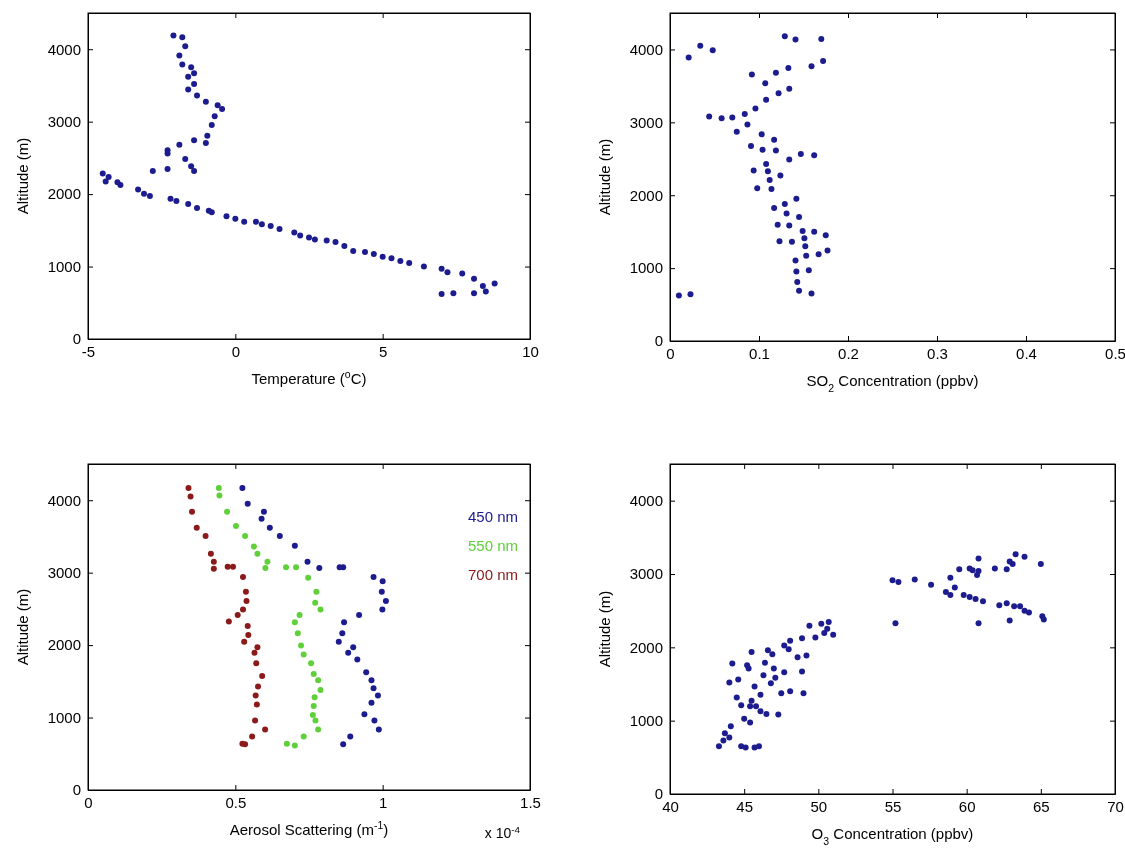 The height and width of the screenshot is (848, 1125). Describe the element at coordinates (893, 806) in the screenshot. I see `x-tick-label: 55` at that location.